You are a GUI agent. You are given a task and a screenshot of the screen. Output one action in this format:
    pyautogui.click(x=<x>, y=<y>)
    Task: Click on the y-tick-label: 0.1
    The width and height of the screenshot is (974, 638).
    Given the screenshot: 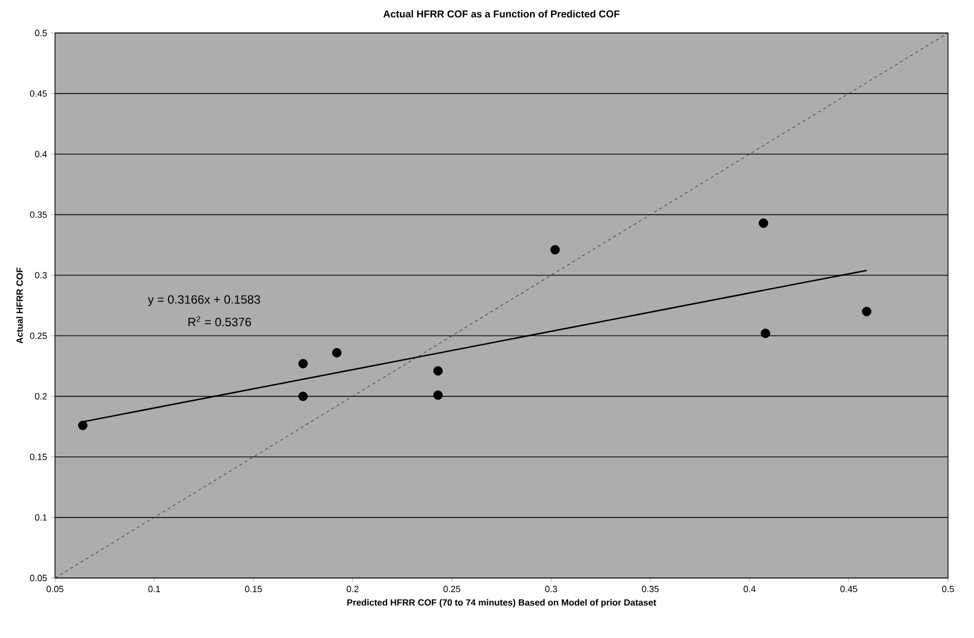 What is the action you would take?
    pyautogui.click(x=41, y=517)
    